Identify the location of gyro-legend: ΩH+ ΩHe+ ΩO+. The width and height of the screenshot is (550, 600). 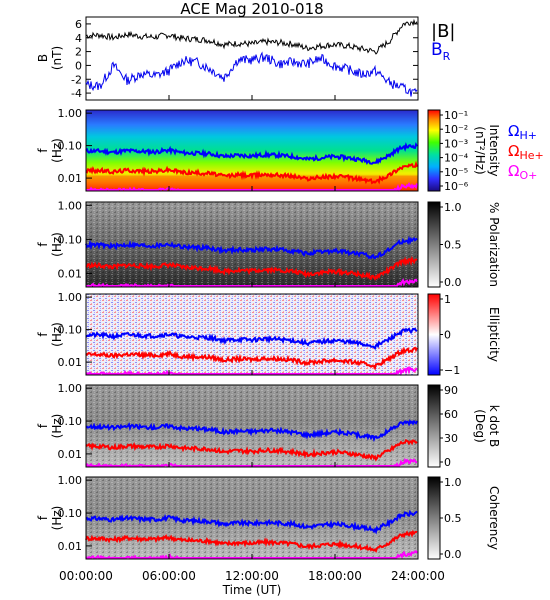
(526, 152).